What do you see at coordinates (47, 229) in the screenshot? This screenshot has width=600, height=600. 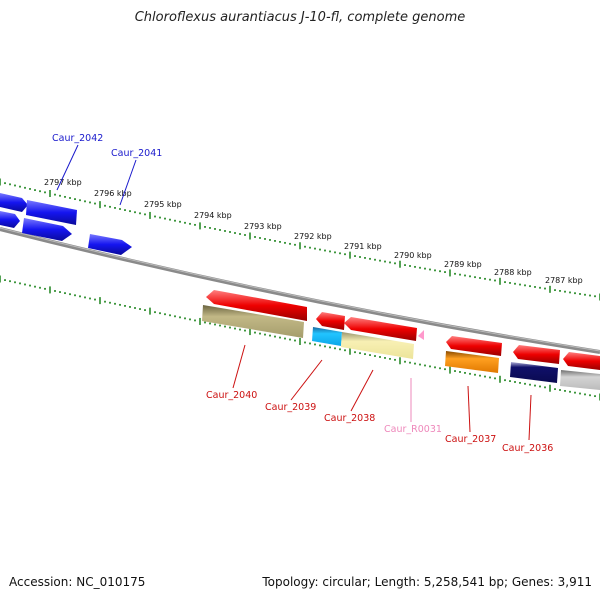 I see `gene-caur-2041-arrow` at bounding box center [47, 229].